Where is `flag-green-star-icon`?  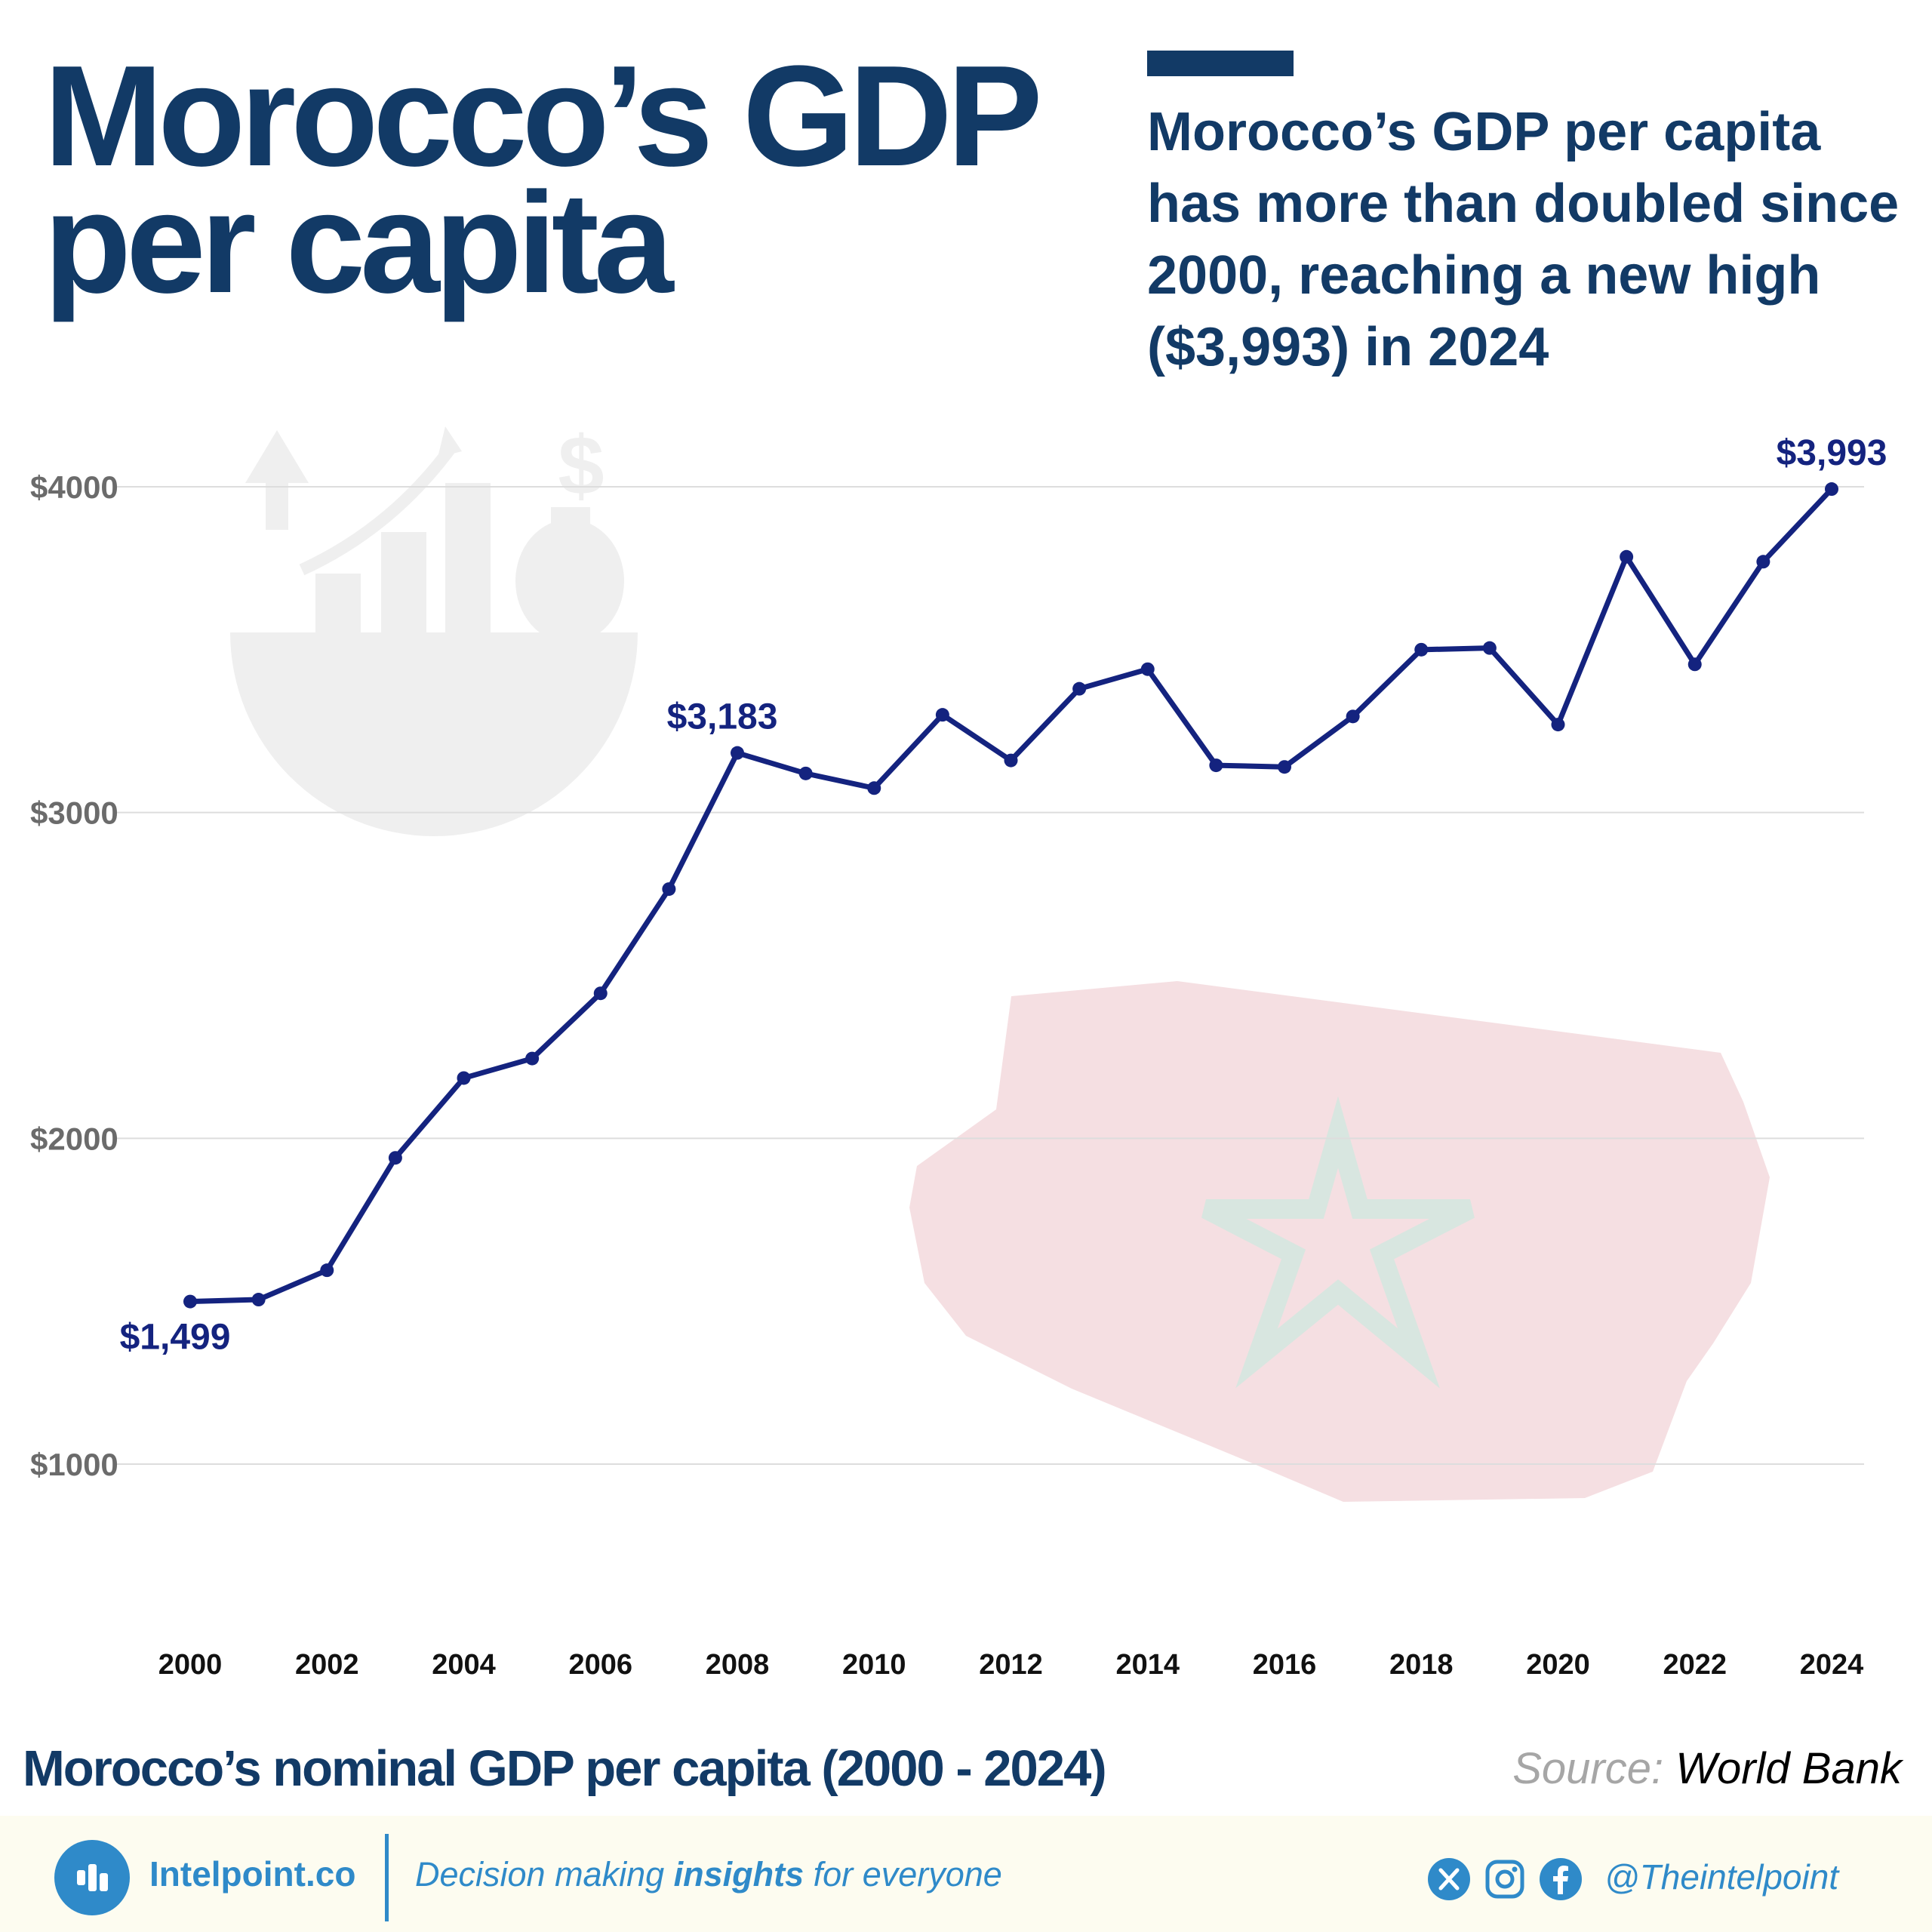 flag-green-star-icon is located at coordinates (1338, 1242).